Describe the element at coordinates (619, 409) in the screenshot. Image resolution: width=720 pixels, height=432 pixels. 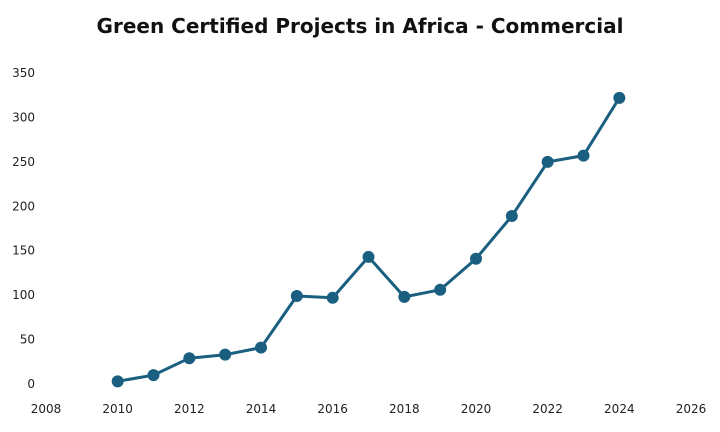
I see `x-tick-label: 2024` at that location.